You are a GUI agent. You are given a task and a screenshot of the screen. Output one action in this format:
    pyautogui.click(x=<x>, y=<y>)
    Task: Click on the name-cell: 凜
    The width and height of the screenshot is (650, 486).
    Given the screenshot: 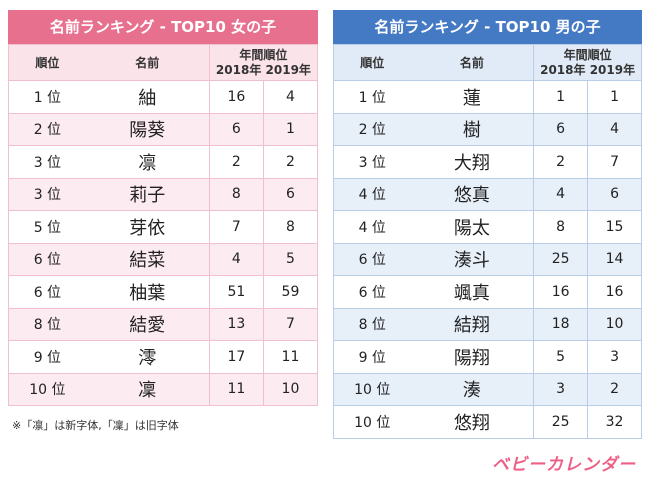 What is the action you would take?
    pyautogui.click(x=147, y=389)
    